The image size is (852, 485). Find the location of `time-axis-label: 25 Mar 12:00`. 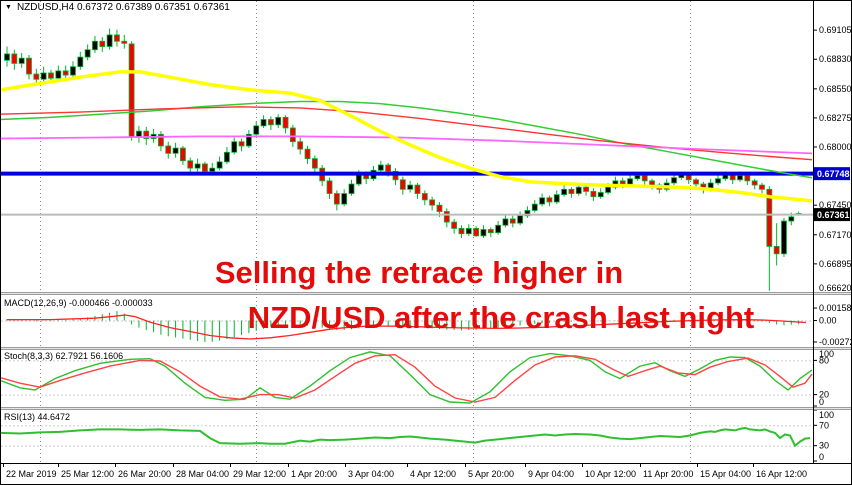

time-axis-label: 25 Mar 12:00 is located at coordinates (87, 474).